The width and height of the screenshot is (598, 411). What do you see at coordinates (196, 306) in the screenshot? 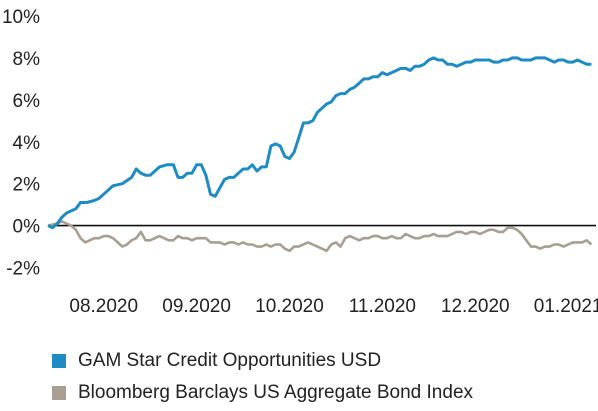
I see `x-tick-label: 09.2020` at bounding box center [196, 306].